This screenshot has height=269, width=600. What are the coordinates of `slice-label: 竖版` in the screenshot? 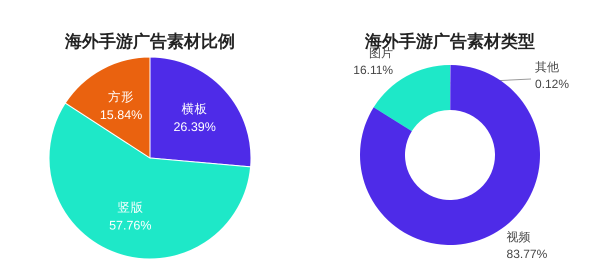 It's located at (130, 207).